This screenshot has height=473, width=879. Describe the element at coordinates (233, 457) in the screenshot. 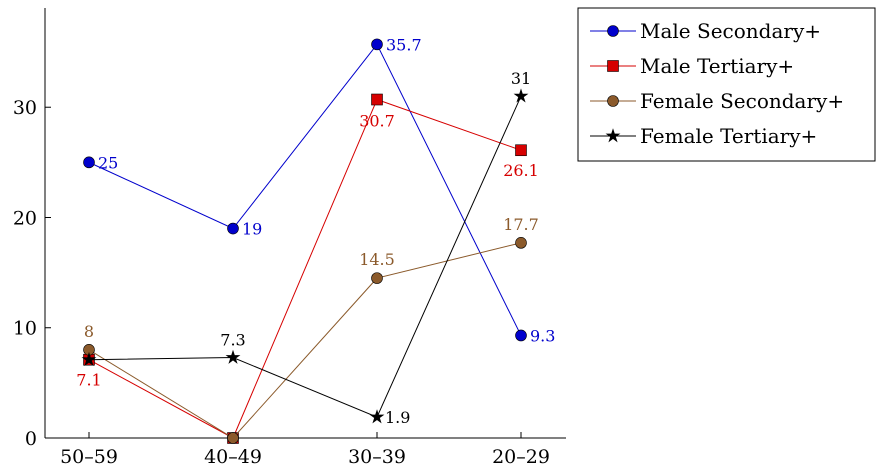

I see `x-tick-label: 40–49` at that location.